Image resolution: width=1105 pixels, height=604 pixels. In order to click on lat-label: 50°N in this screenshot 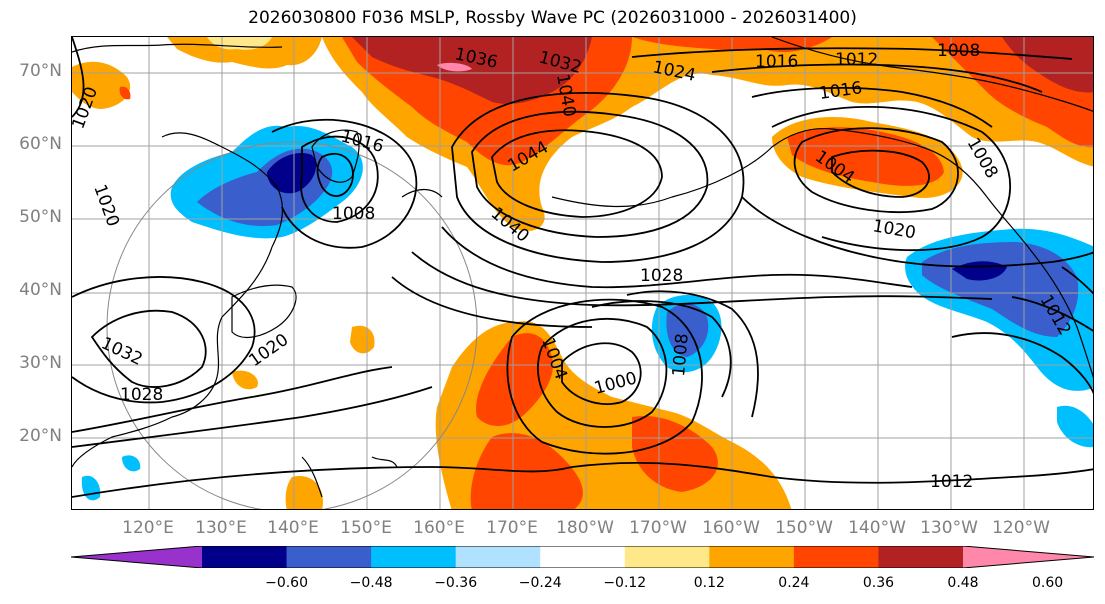, I will do `click(40, 217)`.